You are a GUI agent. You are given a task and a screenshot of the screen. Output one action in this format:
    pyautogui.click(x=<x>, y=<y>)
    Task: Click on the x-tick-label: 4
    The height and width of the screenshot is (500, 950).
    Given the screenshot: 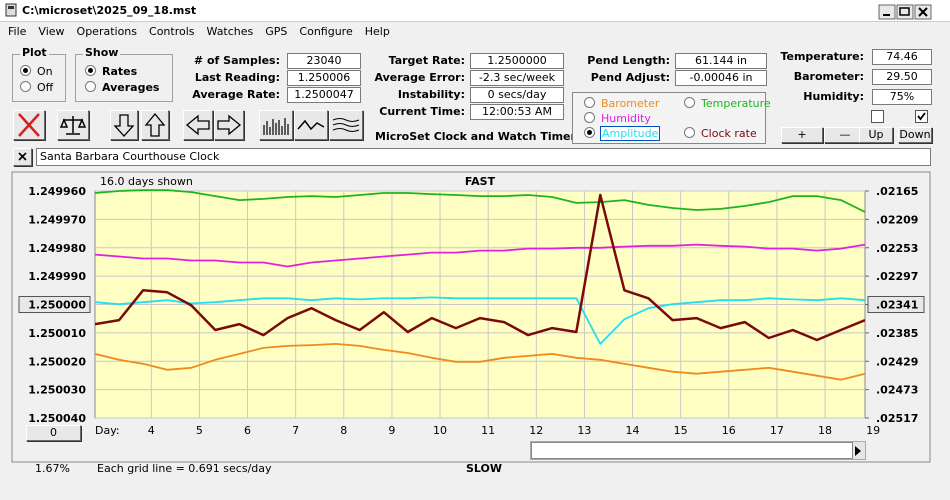 What is the action you would take?
    pyautogui.click(x=151, y=430)
    